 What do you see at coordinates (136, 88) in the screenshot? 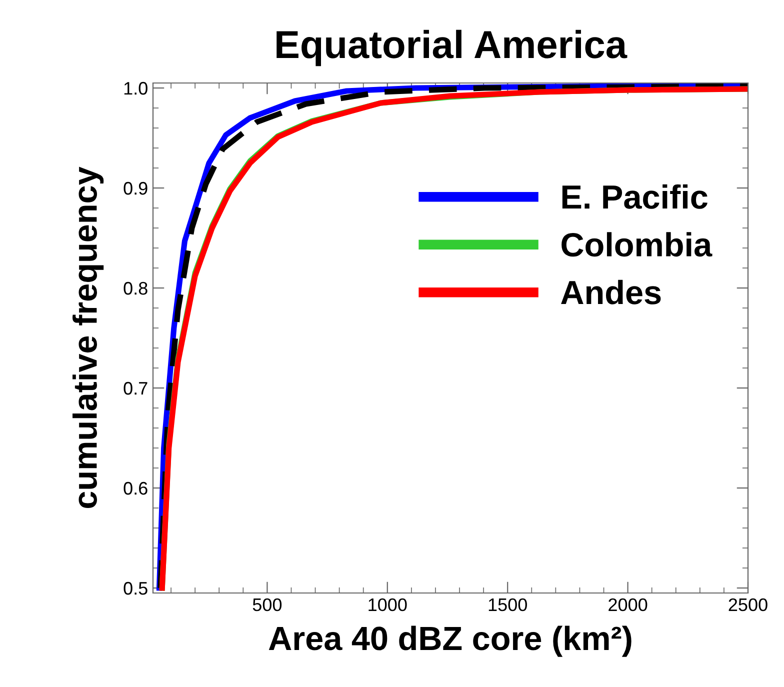
I see `y-tick-label: 1.0` at bounding box center [136, 88].